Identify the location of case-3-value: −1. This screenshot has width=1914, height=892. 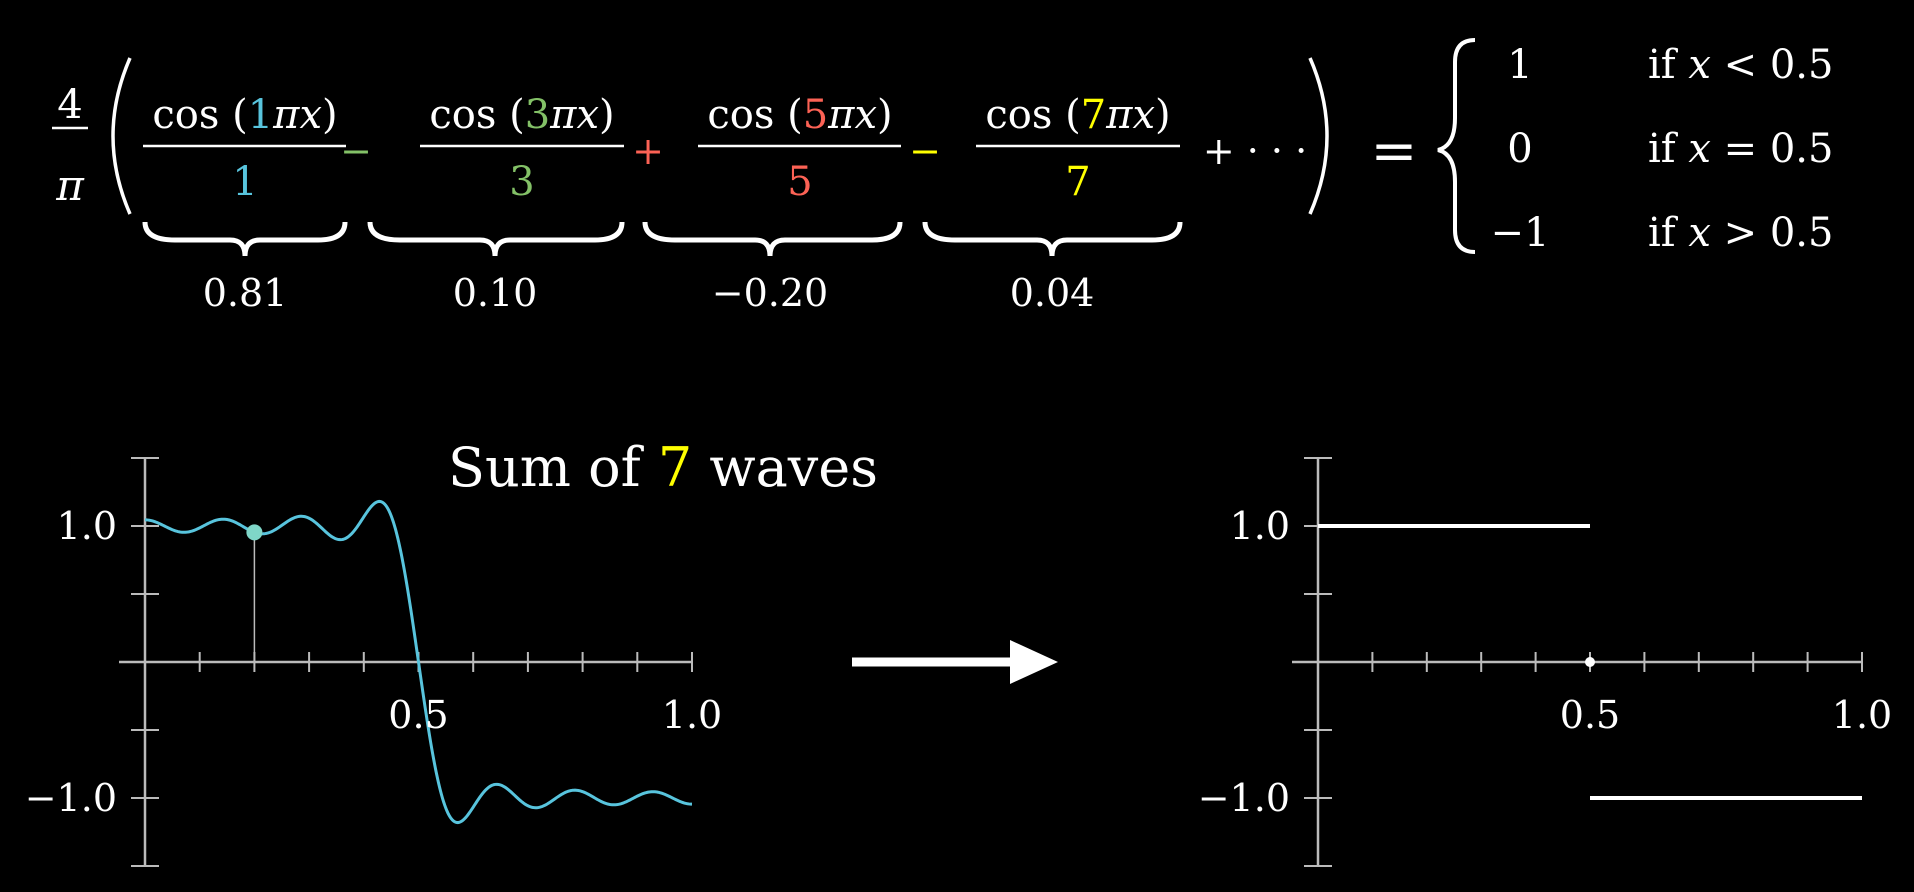
(1520, 233).